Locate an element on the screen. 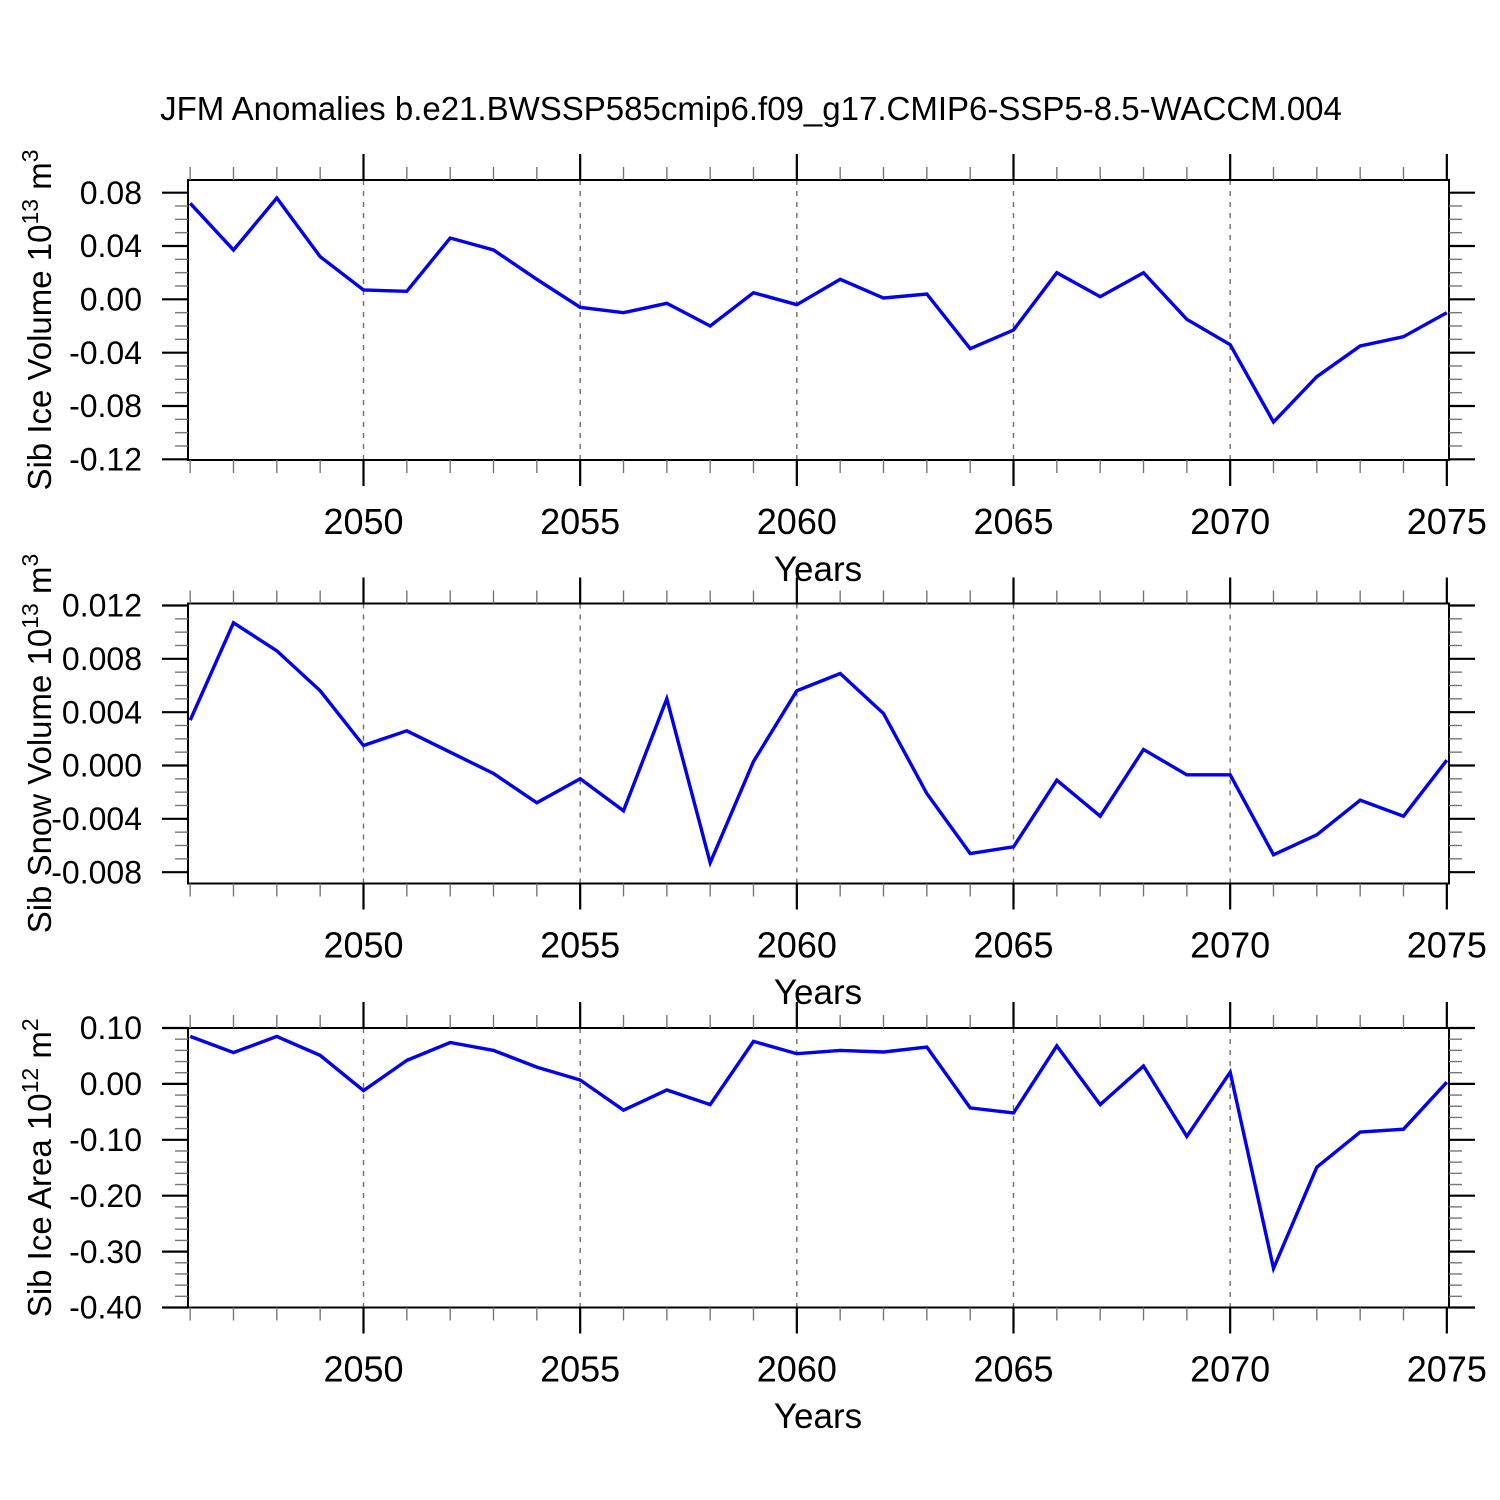  xaxis-title-panel-1: Years is located at coordinates (818, 569).